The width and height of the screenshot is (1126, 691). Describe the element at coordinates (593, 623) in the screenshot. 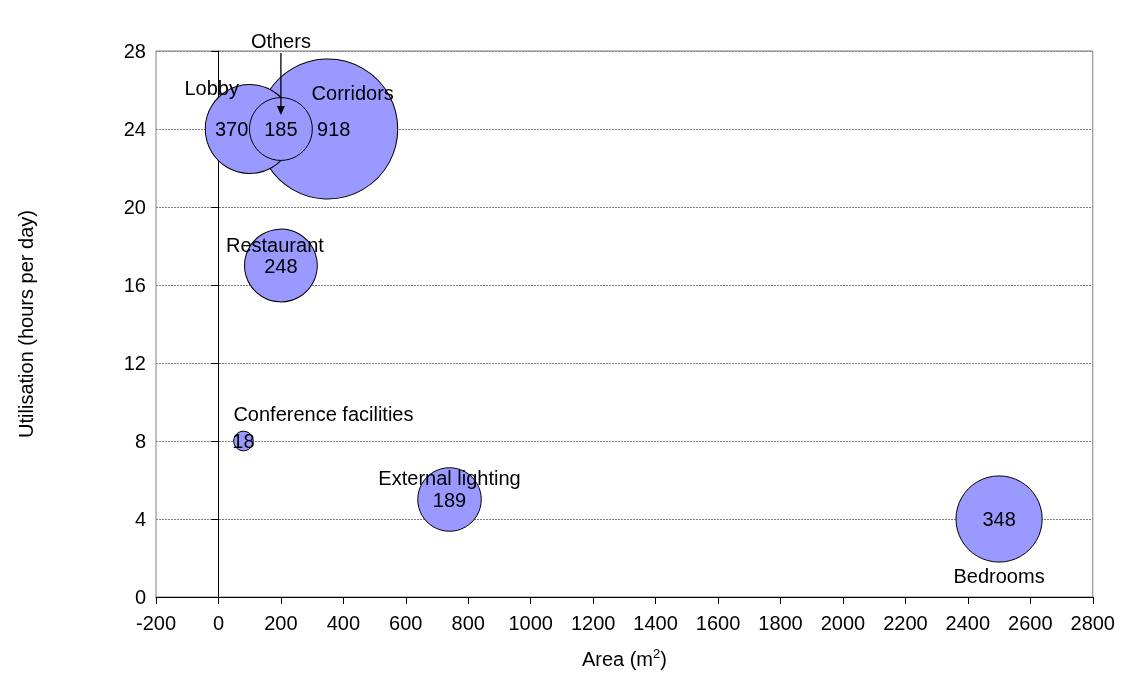

I see `x-tick-label: 1200` at that location.